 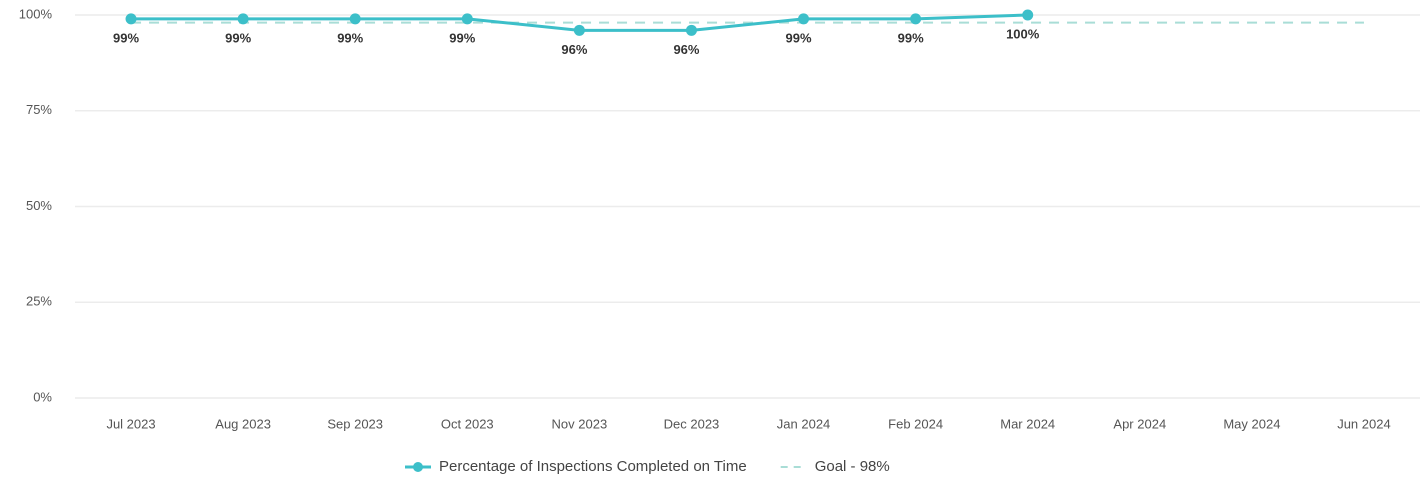 What do you see at coordinates (243, 423) in the screenshot?
I see `x-tick-label: Aug 2023` at bounding box center [243, 423].